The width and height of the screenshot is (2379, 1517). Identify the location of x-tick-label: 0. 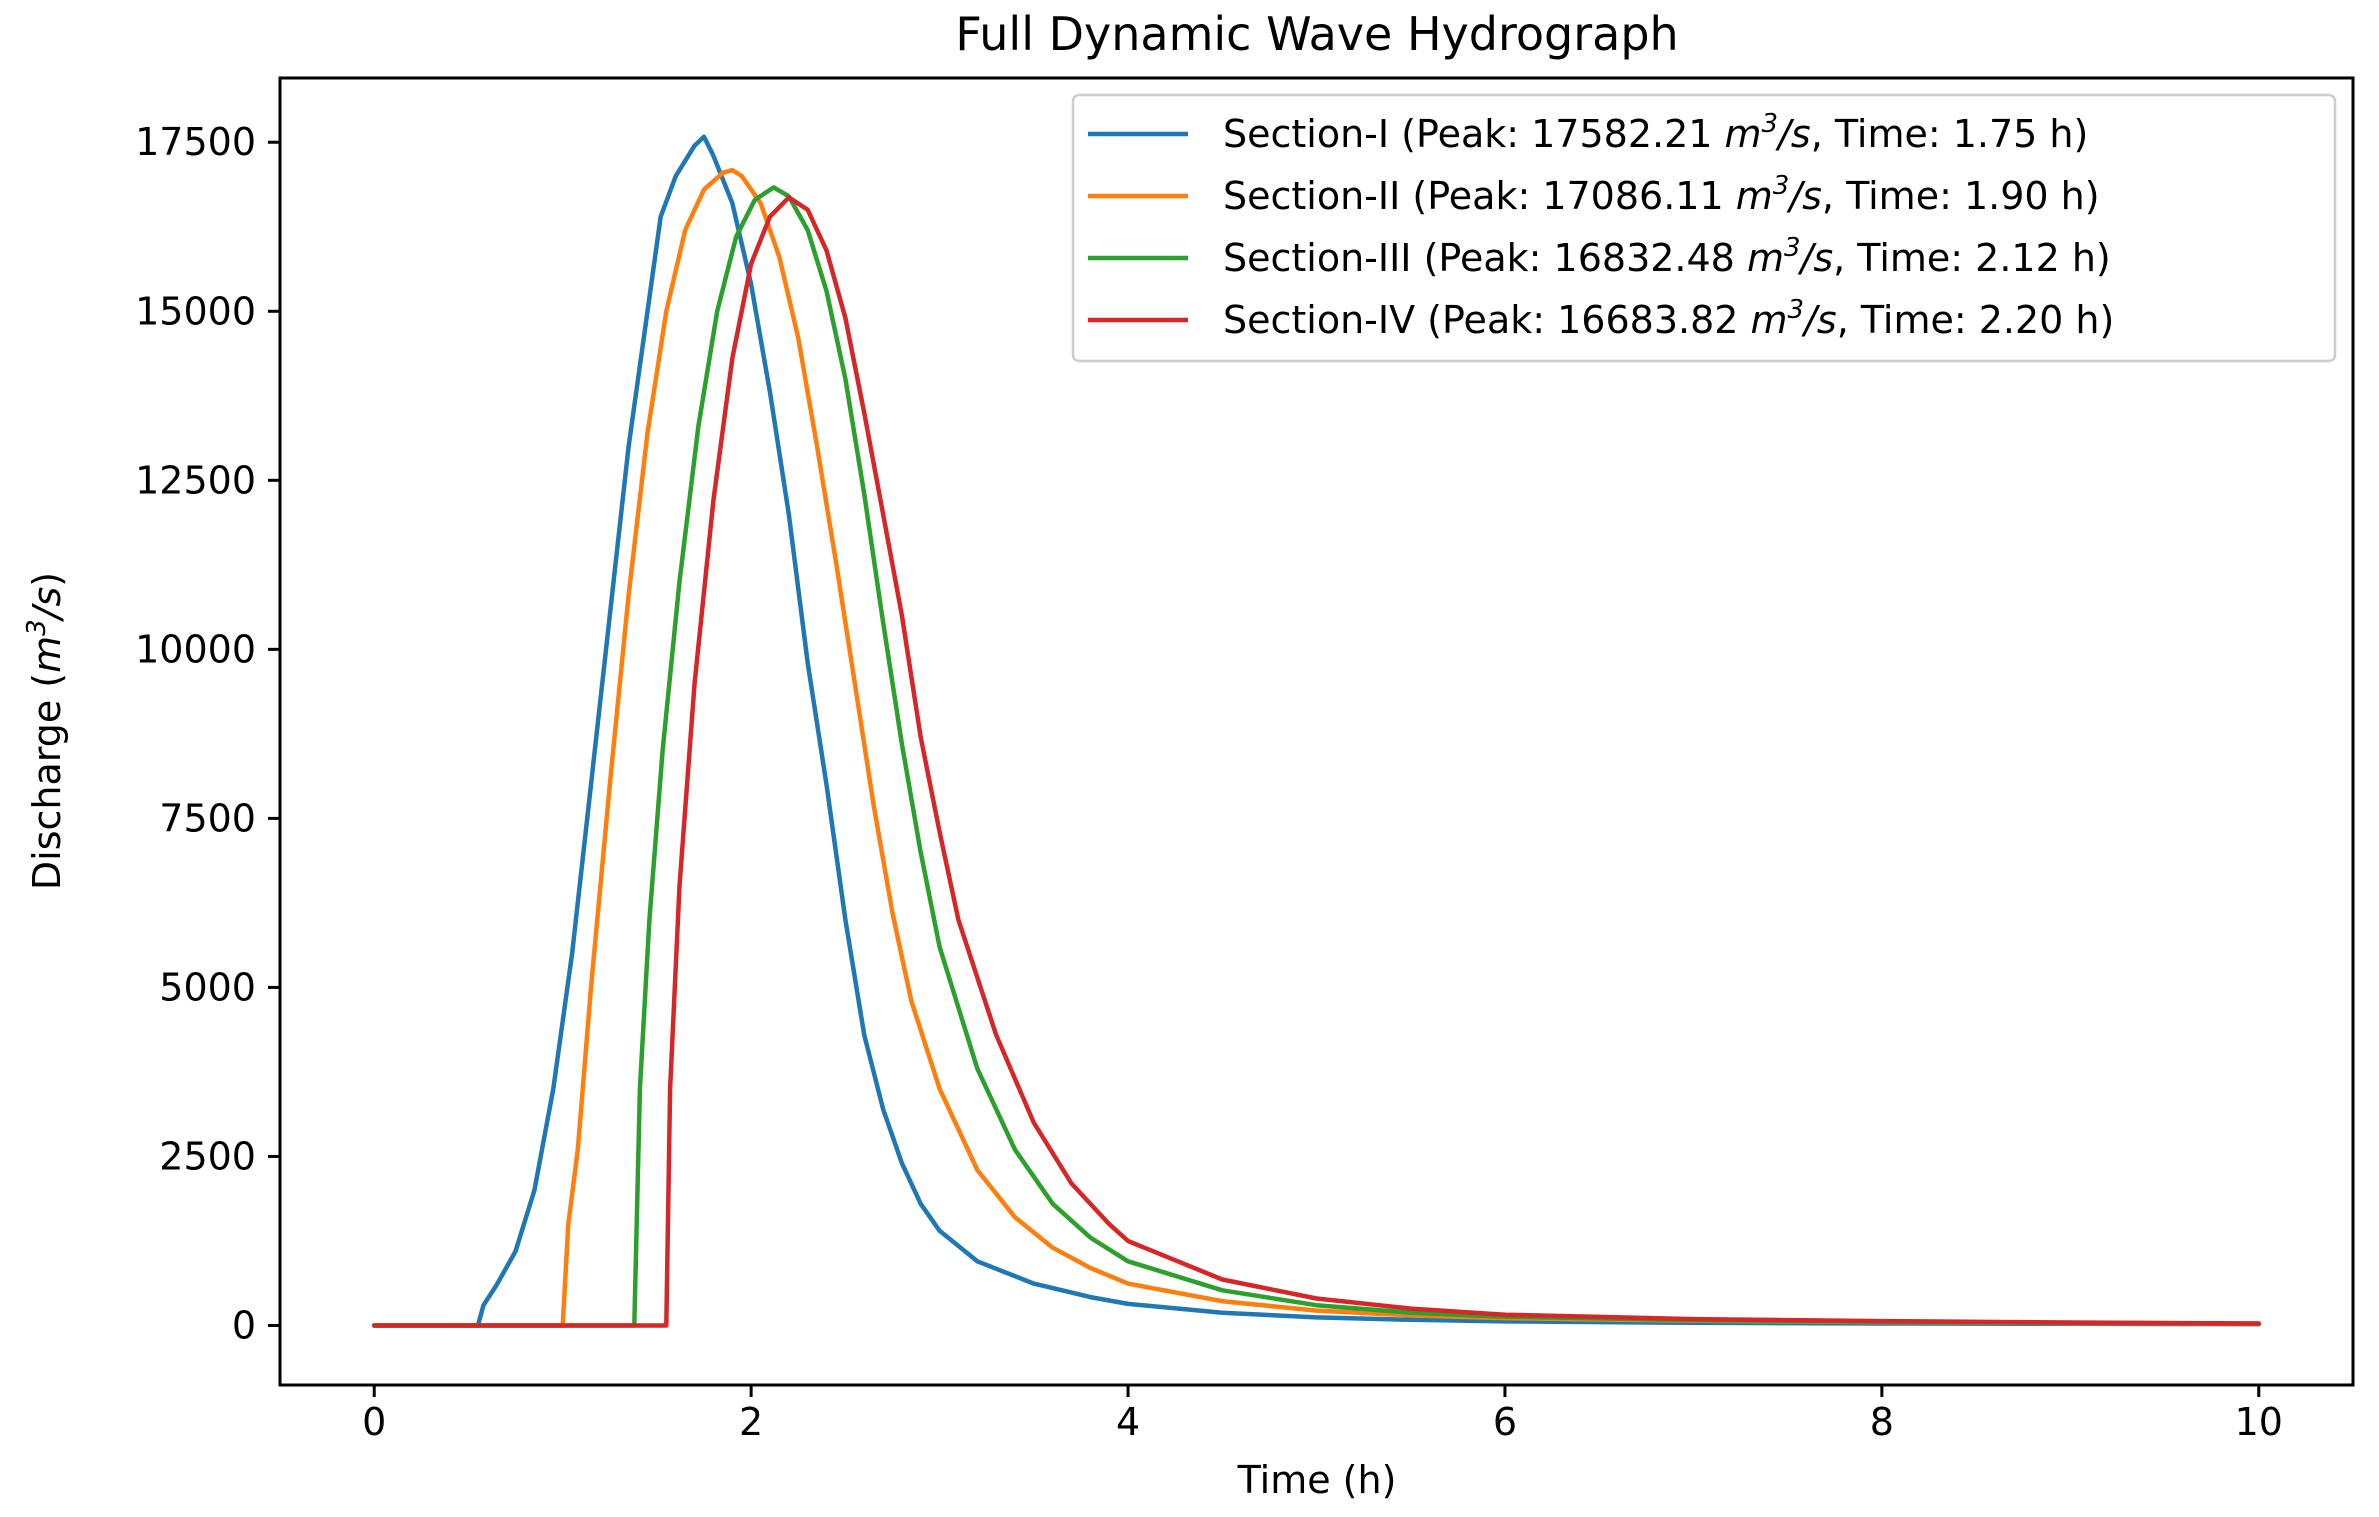
(374, 1422).